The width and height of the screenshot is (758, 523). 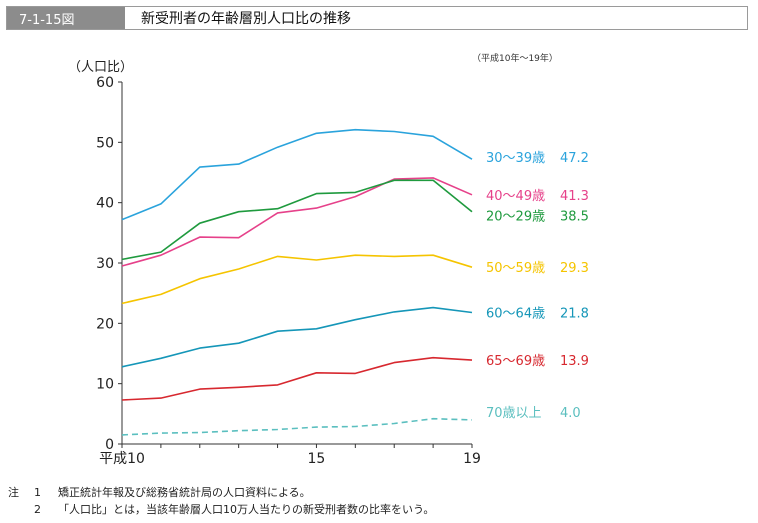 I want to click on x-tick-label: 15, so click(x=317, y=459).